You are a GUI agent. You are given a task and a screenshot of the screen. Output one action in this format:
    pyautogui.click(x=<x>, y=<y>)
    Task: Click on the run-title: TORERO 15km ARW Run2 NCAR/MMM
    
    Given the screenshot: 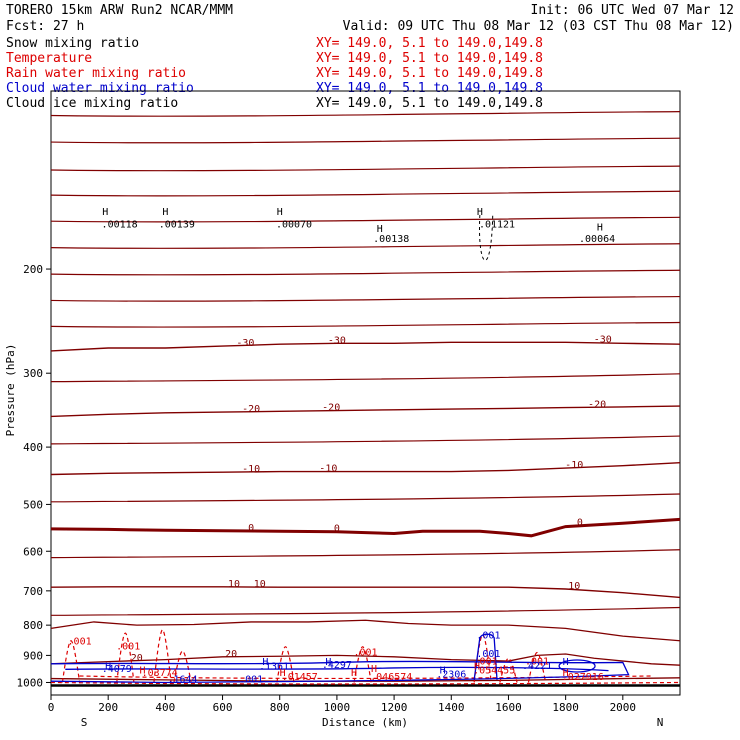 What is the action you would take?
    pyautogui.click(x=119, y=10)
    